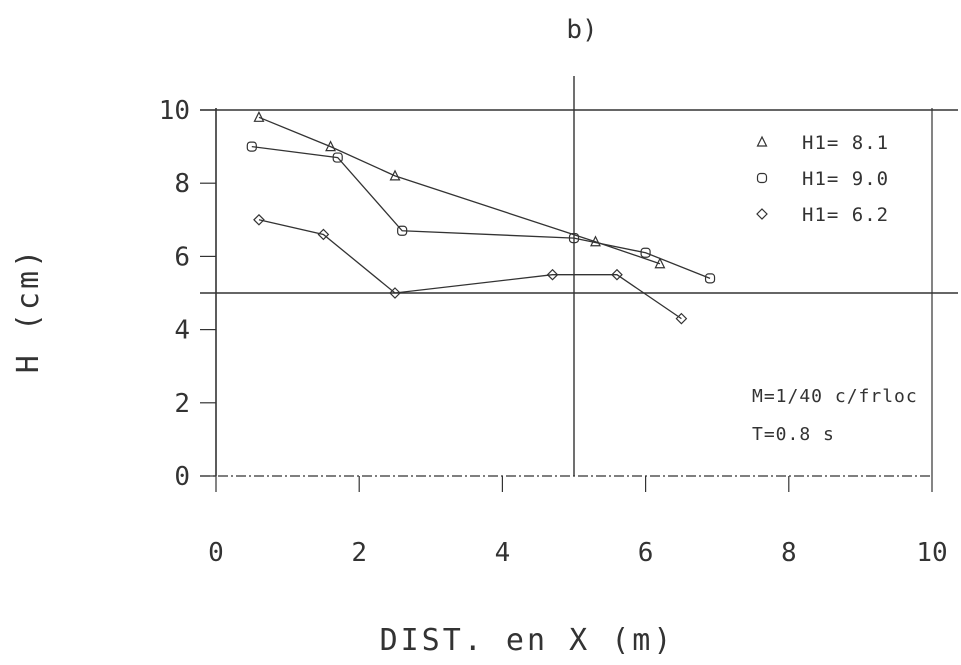 The image size is (961, 665). What do you see at coordinates (845, 215) in the screenshot?
I see `legend-label: H1= 6.2` at bounding box center [845, 215].